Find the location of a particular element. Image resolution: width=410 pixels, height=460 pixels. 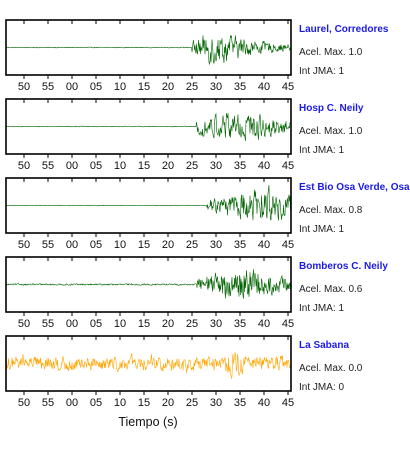

acel-max-label: Acel. Max. 0.6 is located at coordinates (331, 289).